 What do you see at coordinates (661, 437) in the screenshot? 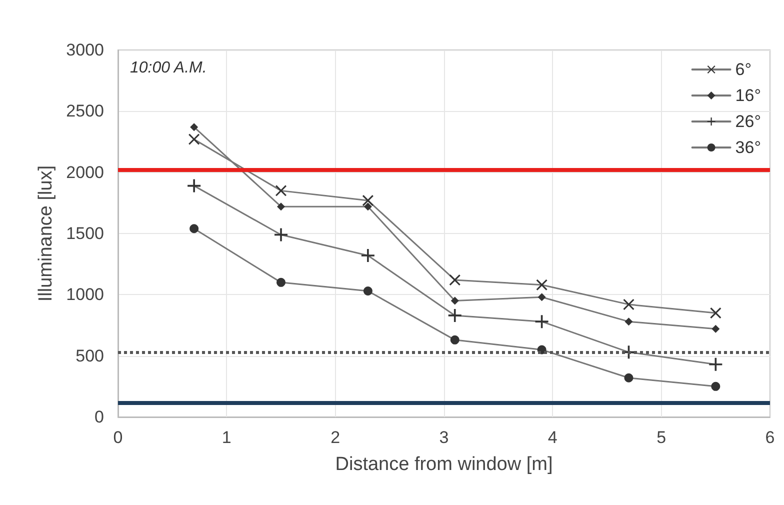
I see `x-tick-label: 5` at bounding box center [661, 437].